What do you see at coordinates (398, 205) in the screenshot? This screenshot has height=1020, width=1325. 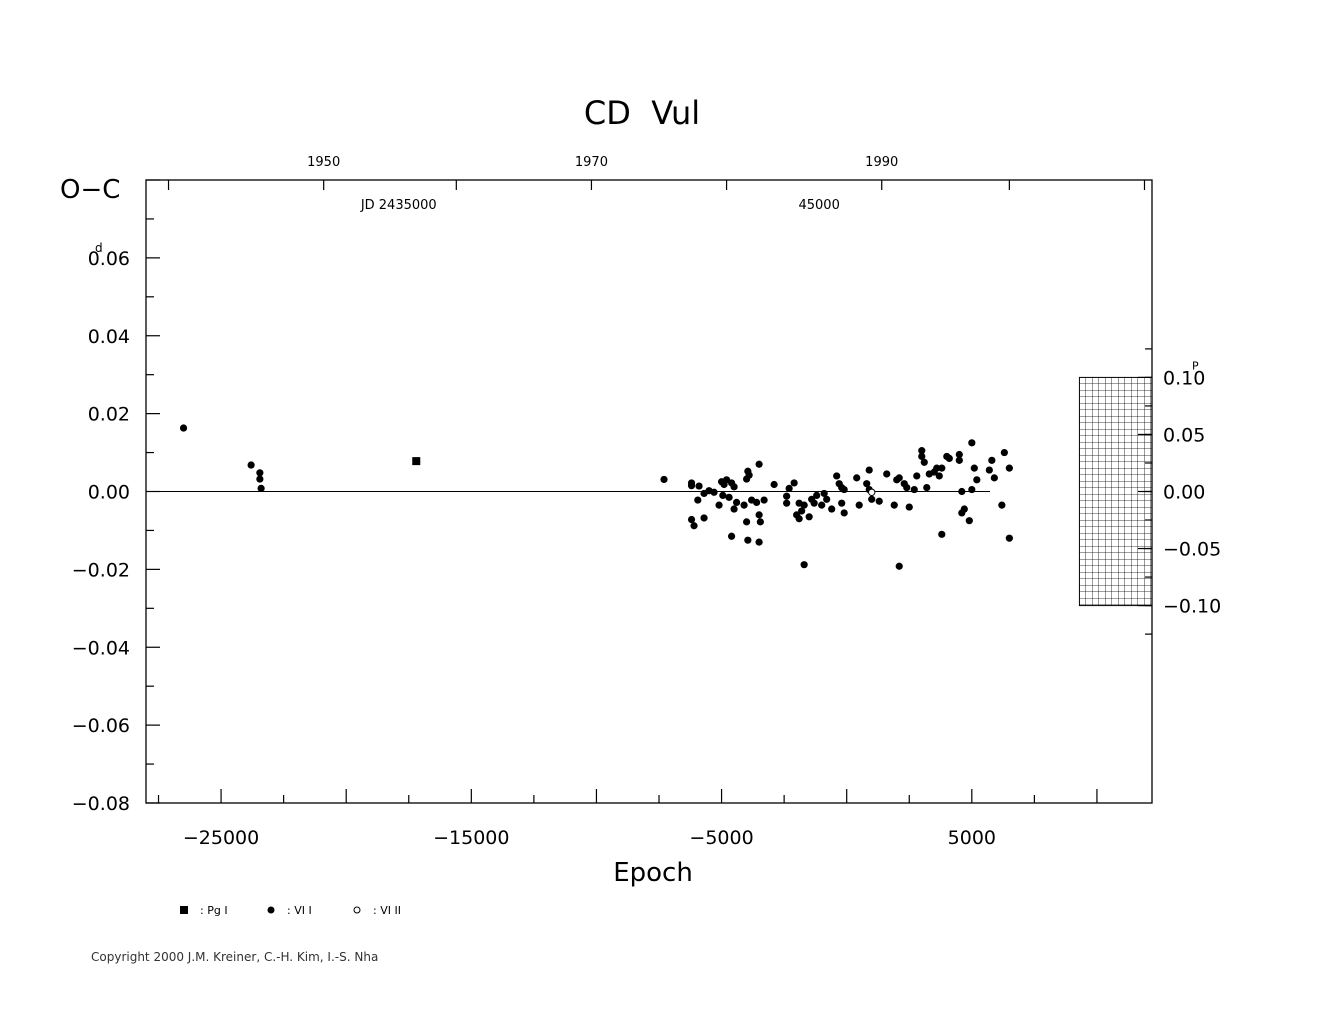 I see `top-jd-label: JD 2435000` at bounding box center [398, 205].